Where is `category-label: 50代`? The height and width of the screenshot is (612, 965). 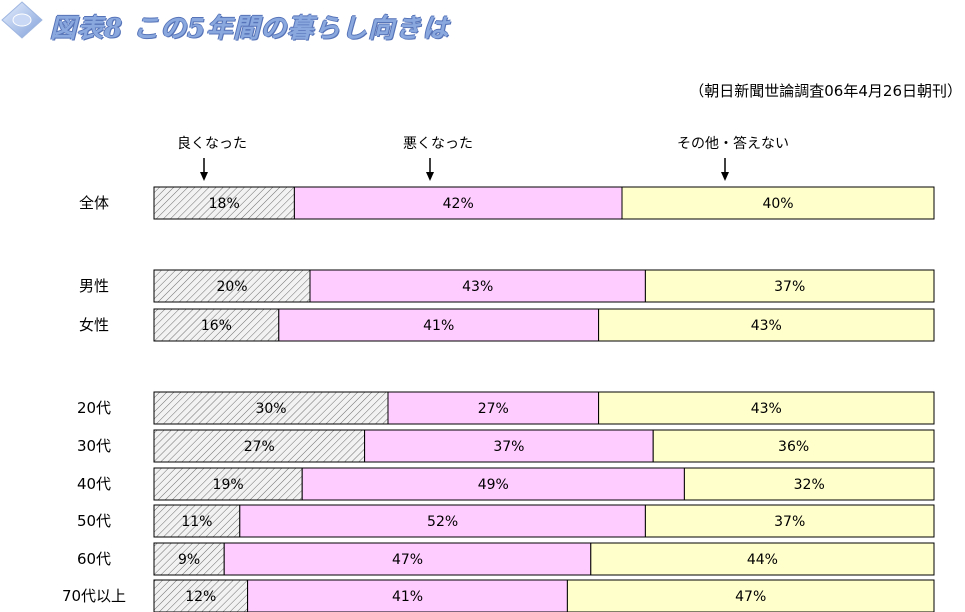 category-label: 50代 is located at coordinates (94, 521).